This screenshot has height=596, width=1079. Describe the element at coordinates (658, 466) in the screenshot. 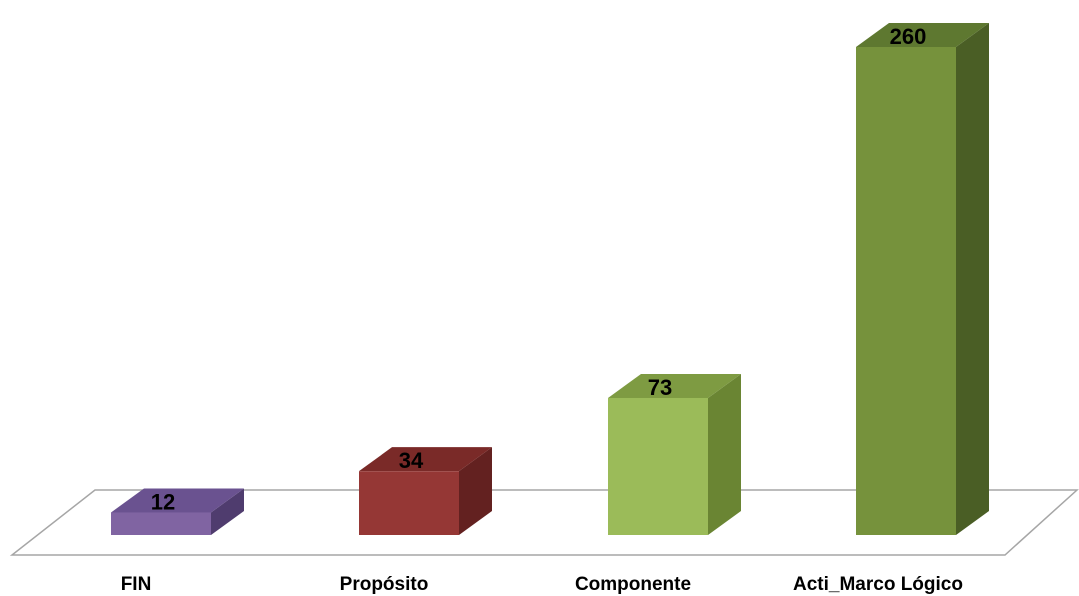

I see `bar-front-componente` at that location.